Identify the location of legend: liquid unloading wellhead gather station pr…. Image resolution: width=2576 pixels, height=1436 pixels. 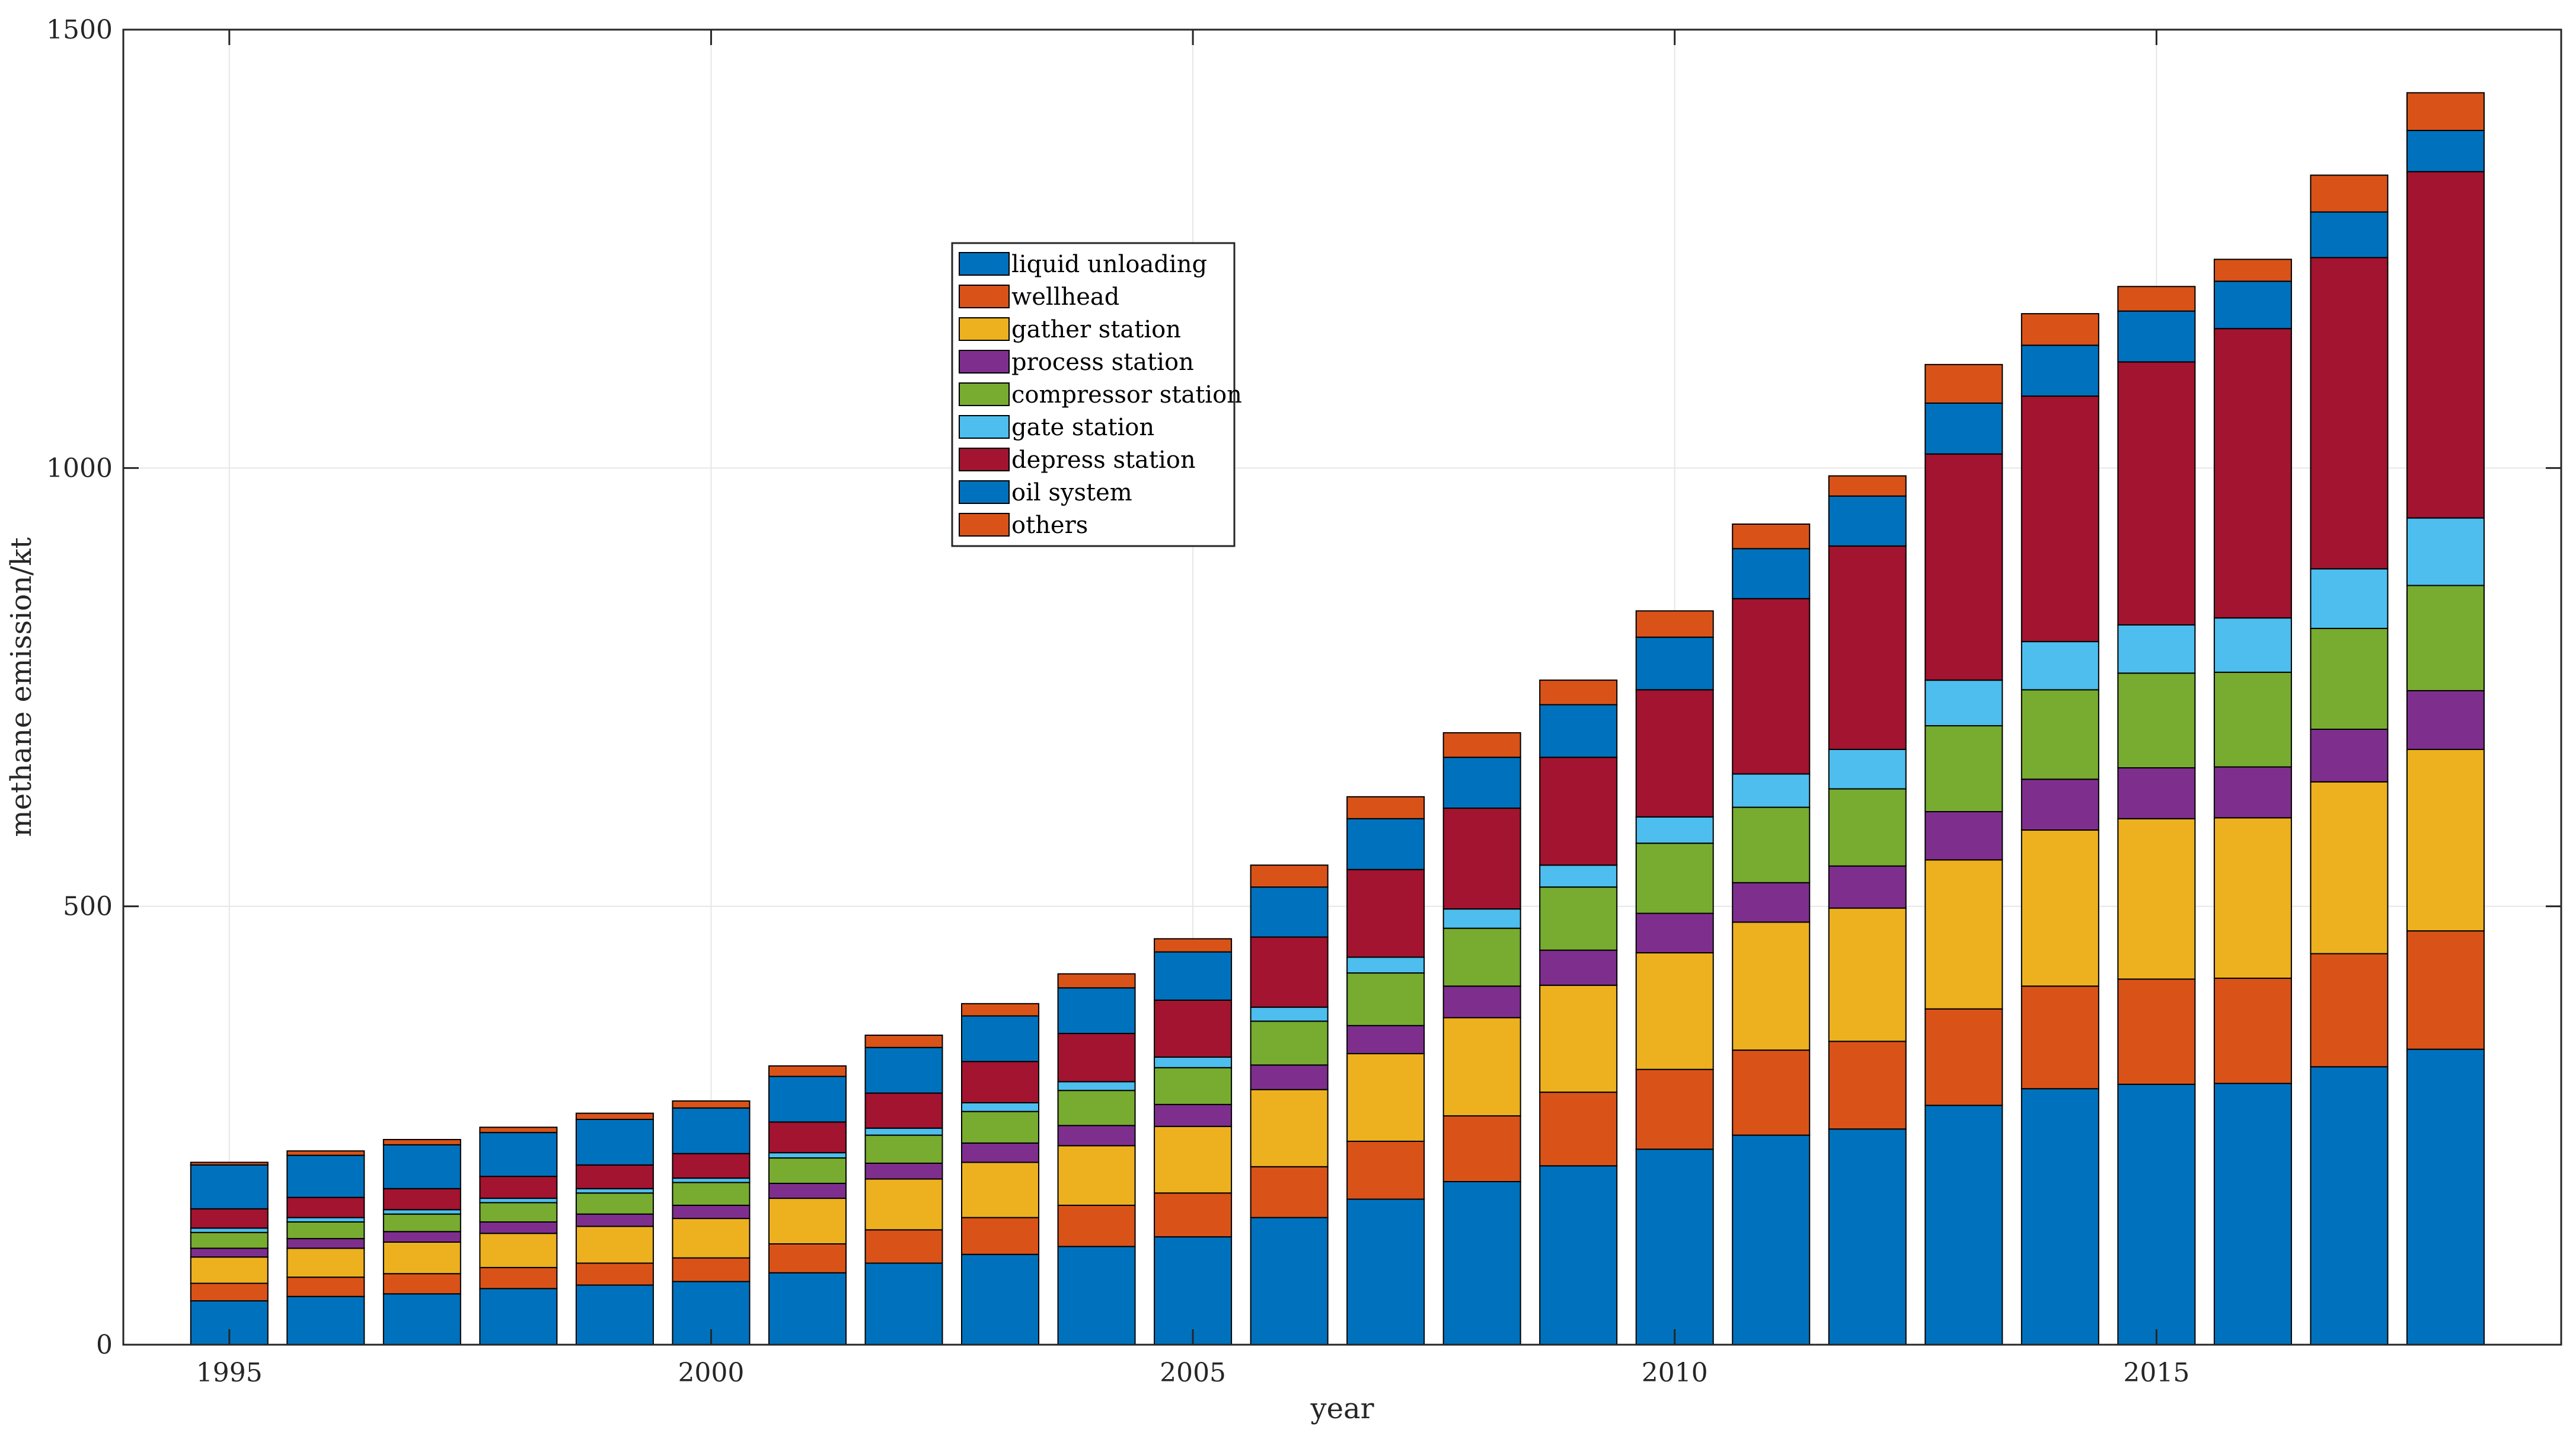
(1096, 394).